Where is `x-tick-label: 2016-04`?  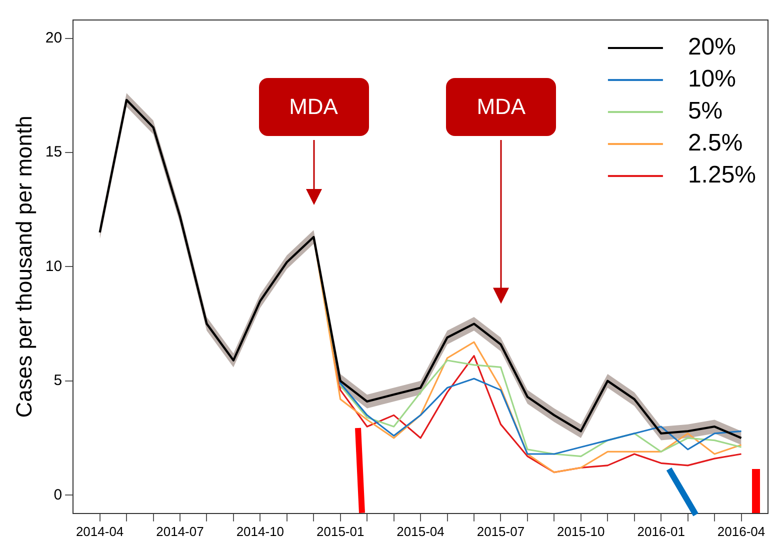
x-tick-label: 2016-04 is located at coordinates (741, 531).